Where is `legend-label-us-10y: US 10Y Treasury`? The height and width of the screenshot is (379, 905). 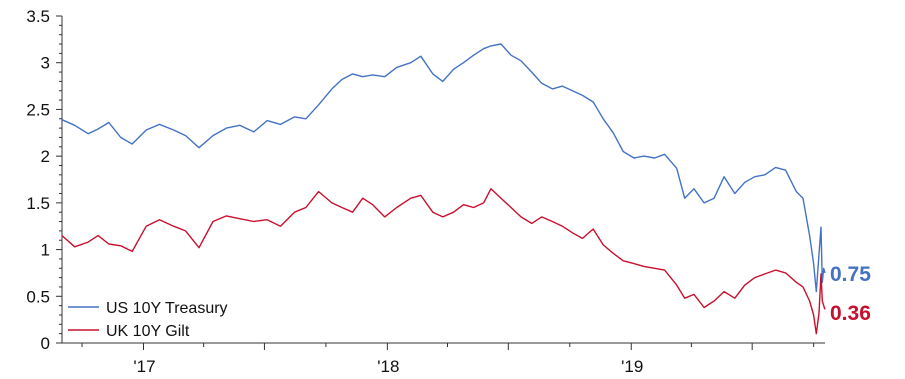
legend-label-us-10y: US 10Y Treasury is located at coordinates (167, 308).